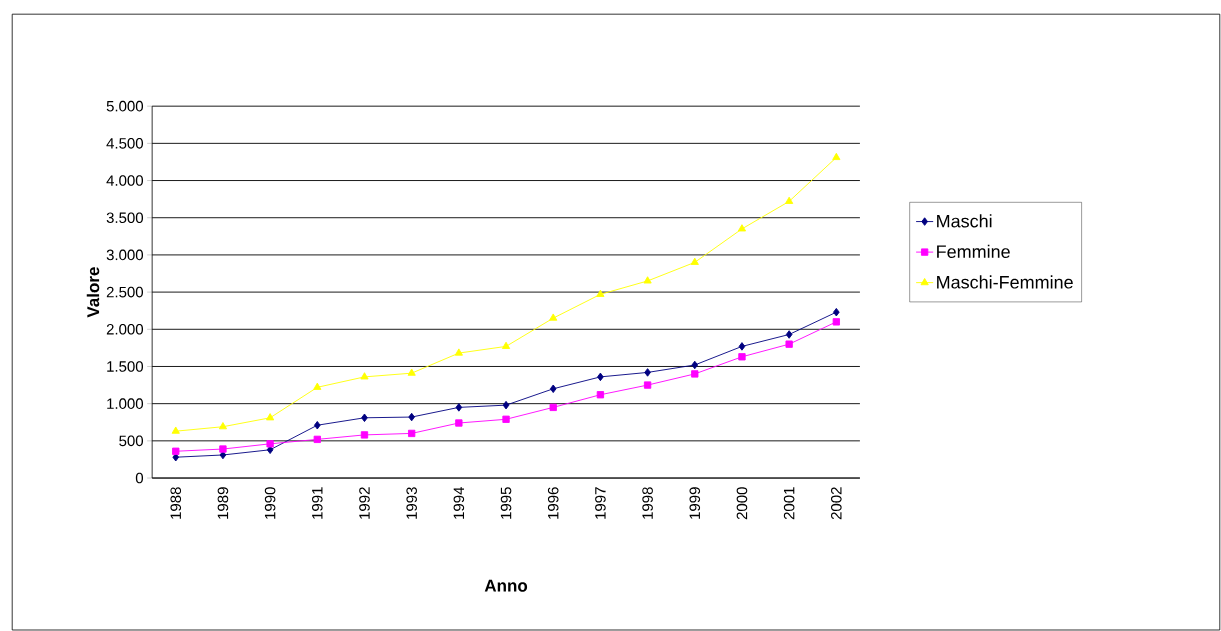 The image size is (1221, 631). I want to click on x-tick-label: 1988, so click(176, 503).